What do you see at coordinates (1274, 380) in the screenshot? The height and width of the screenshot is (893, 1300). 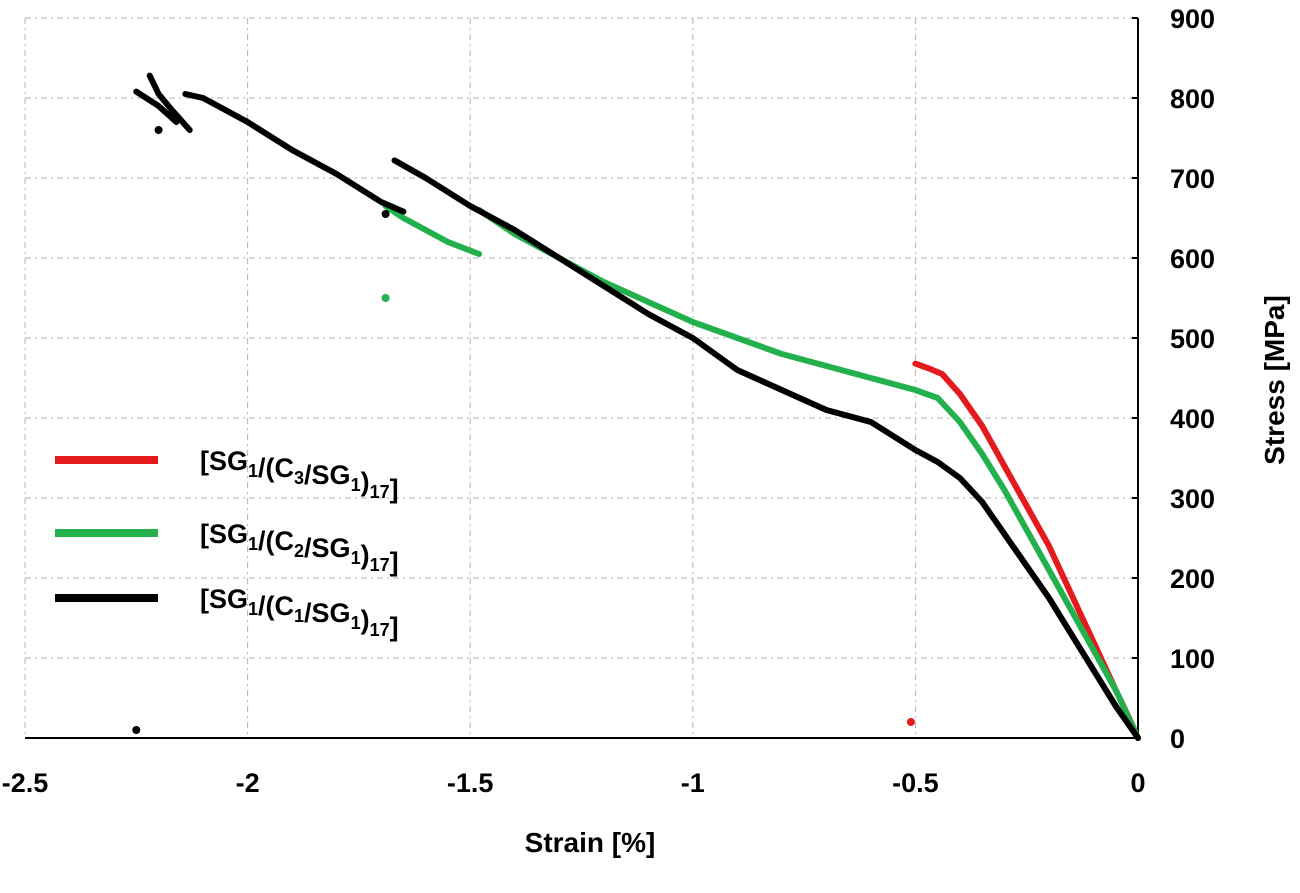 I see `y-axis-title: Stress [MPa]` at bounding box center [1274, 380].